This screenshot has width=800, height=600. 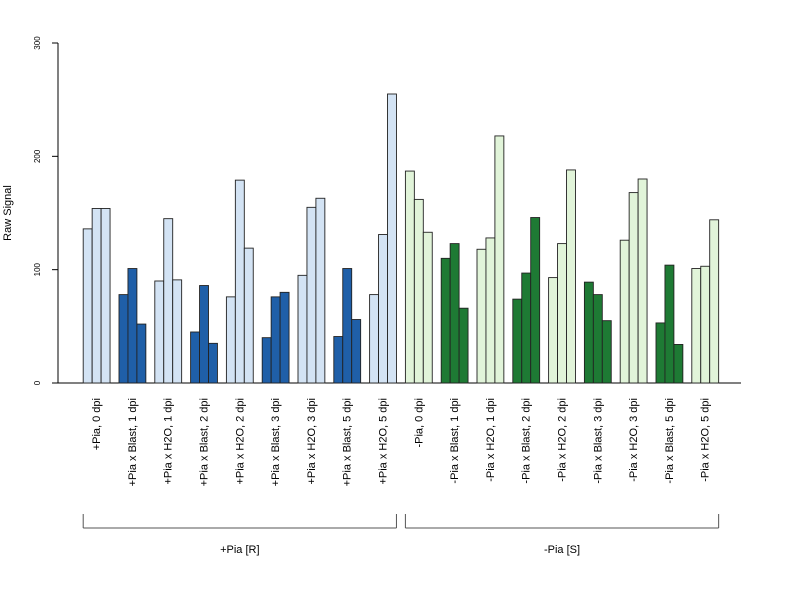 I want to click on y-tick-label: 0, so click(x=37, y=382).